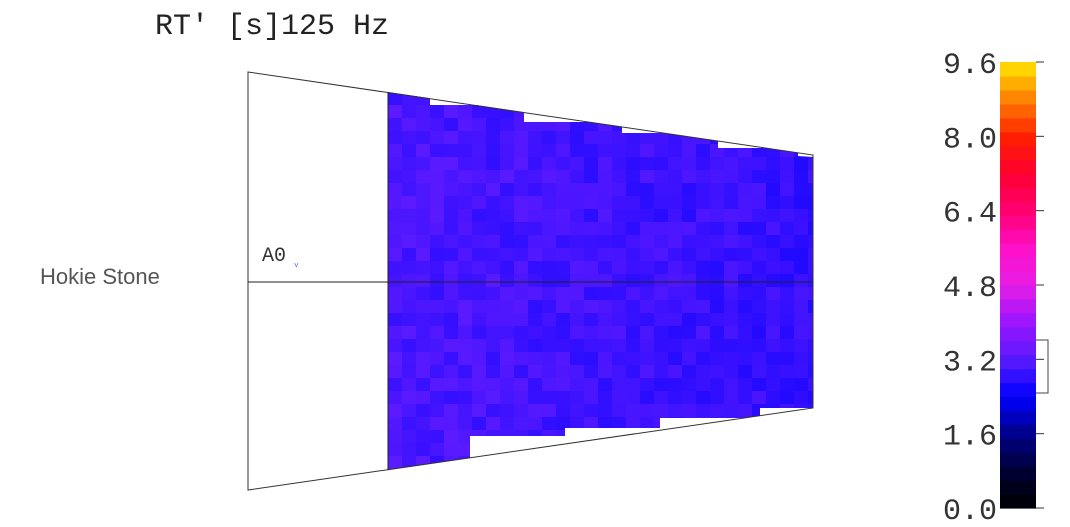  I want to click on colorbar-tick-label: 3.2, so click(970, 363).